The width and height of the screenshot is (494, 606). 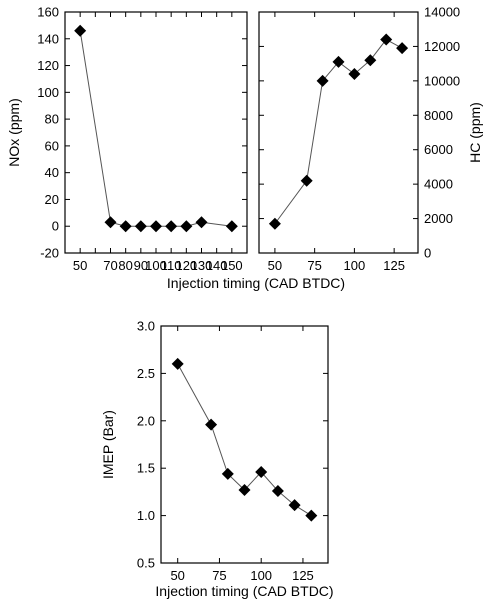 What do you see at coordinates (146, 326) in the screenshot?
I see `y-tick-label: 3.0` at bounding box center [146, 326].